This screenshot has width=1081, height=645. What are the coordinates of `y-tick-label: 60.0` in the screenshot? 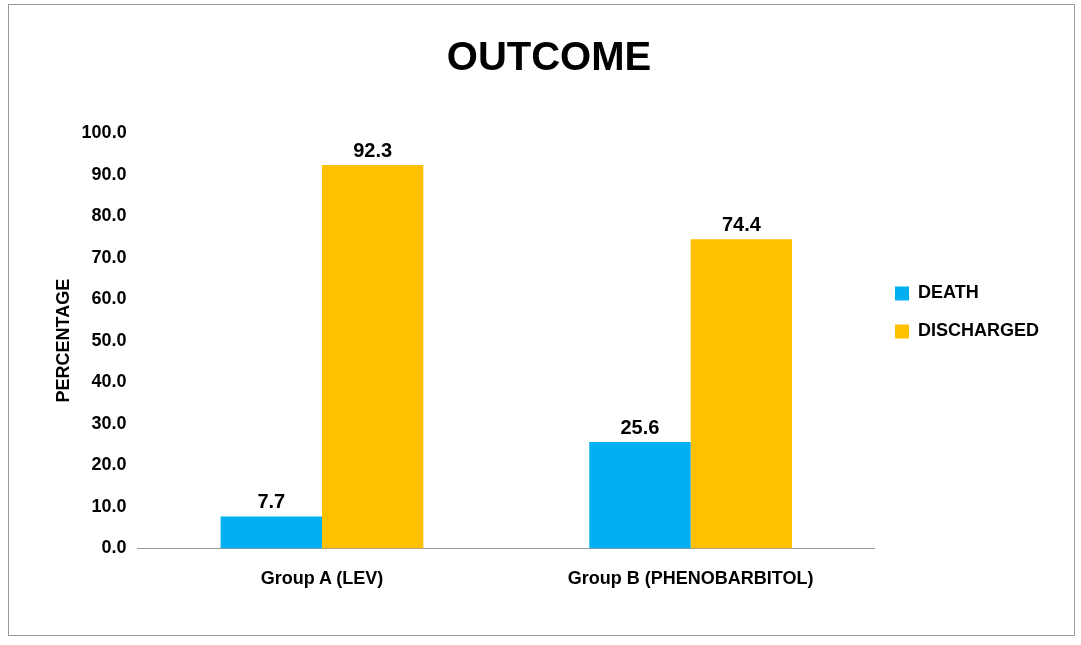 It's located at (109, 298).